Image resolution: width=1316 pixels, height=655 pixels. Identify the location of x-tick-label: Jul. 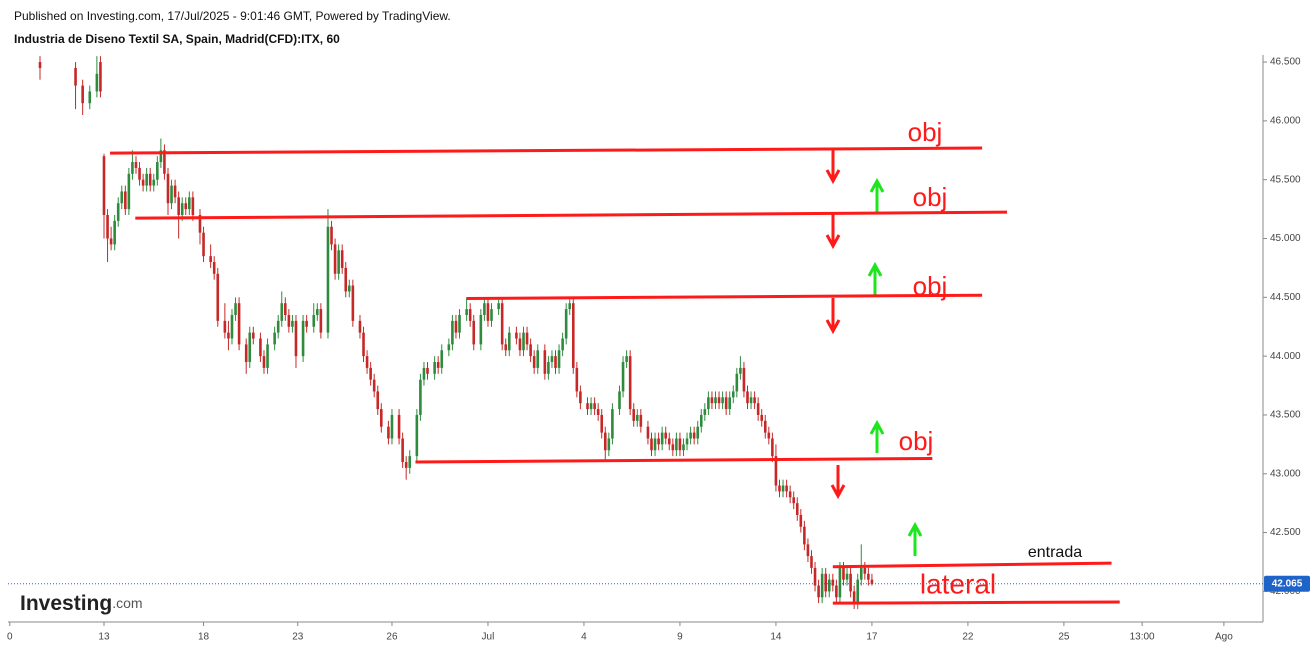
(488, 637).